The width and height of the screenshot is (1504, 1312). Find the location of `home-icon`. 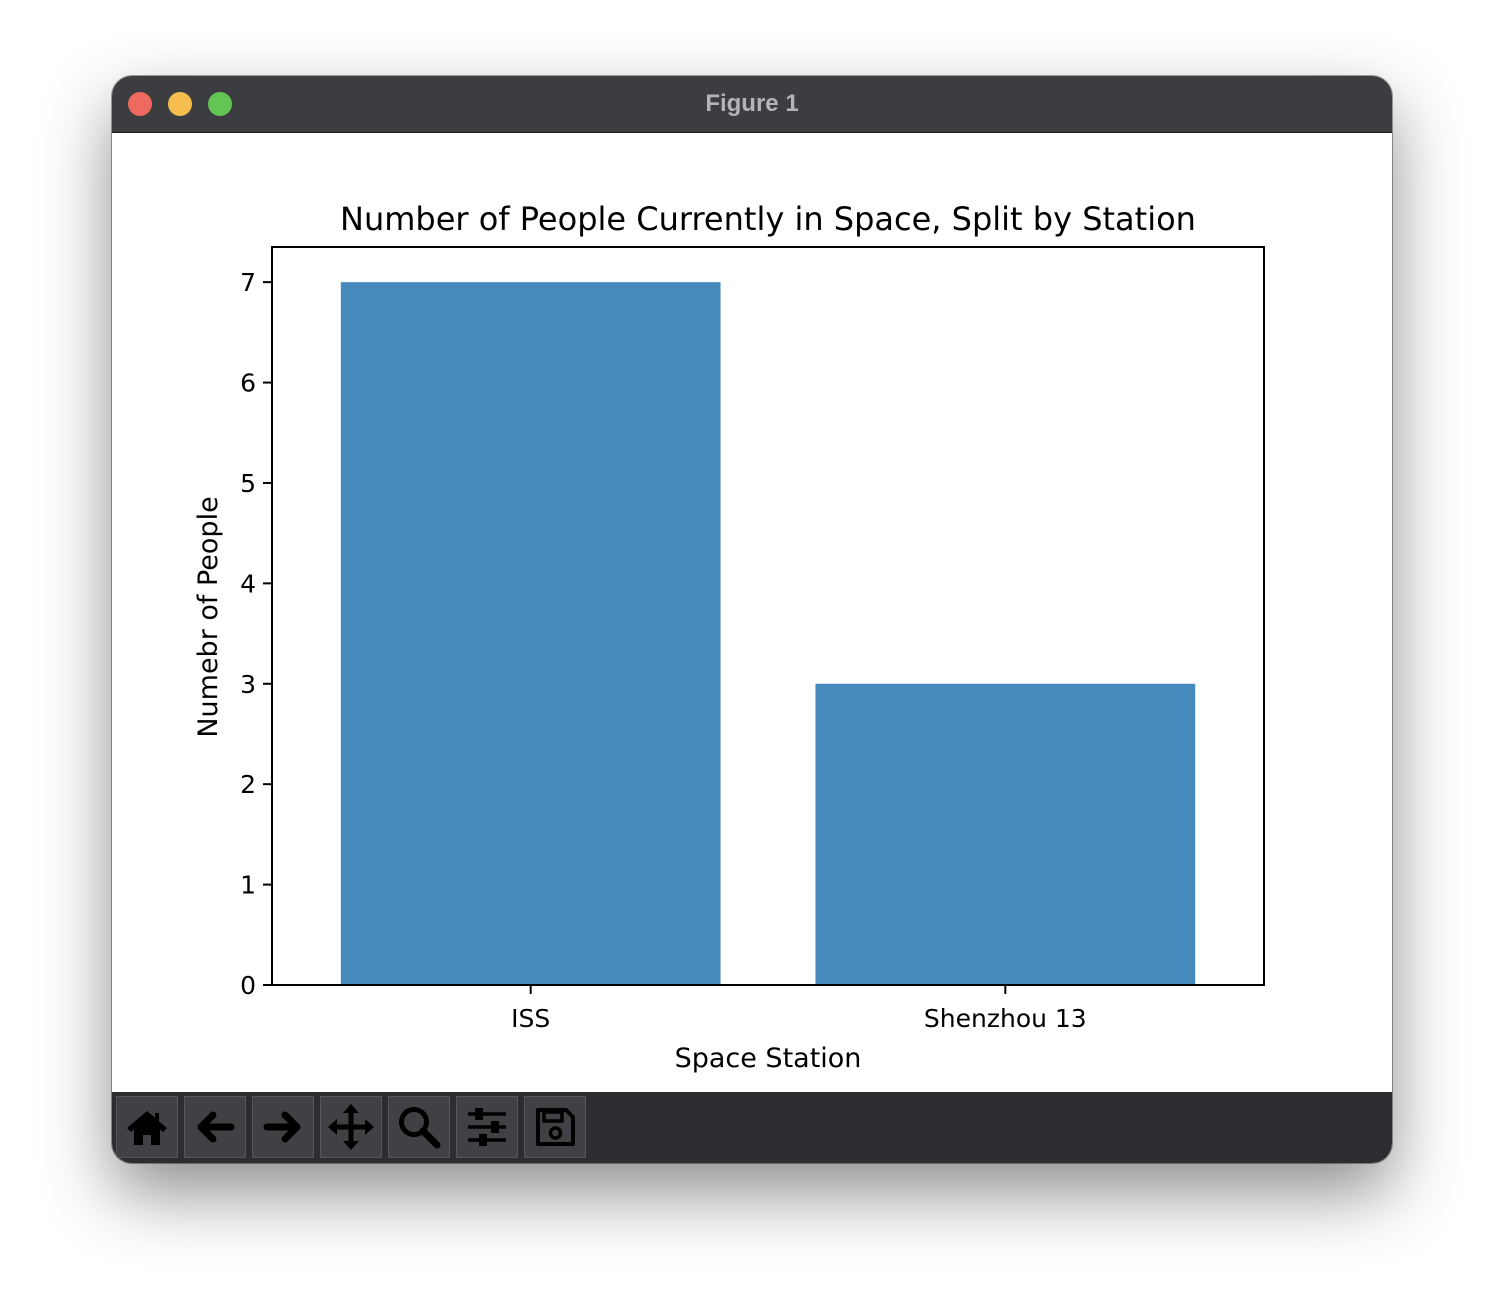

home-icon is located at coordinates (147, 1128).